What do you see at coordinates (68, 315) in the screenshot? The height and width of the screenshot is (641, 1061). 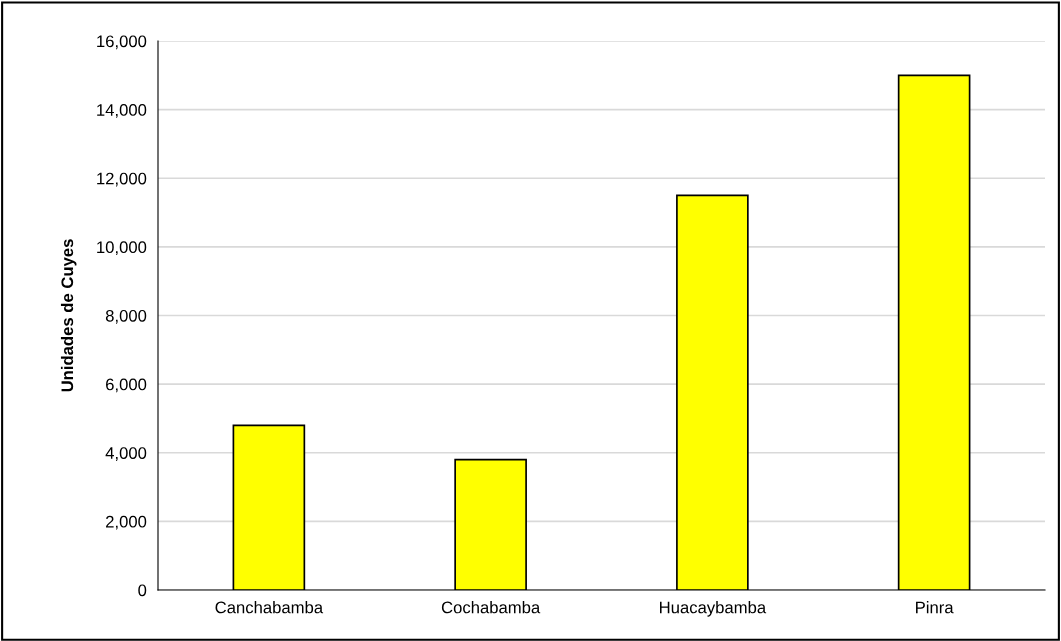 I see `y-axis-title: Unidades de Cuyes` at bounding box center [68, 315].